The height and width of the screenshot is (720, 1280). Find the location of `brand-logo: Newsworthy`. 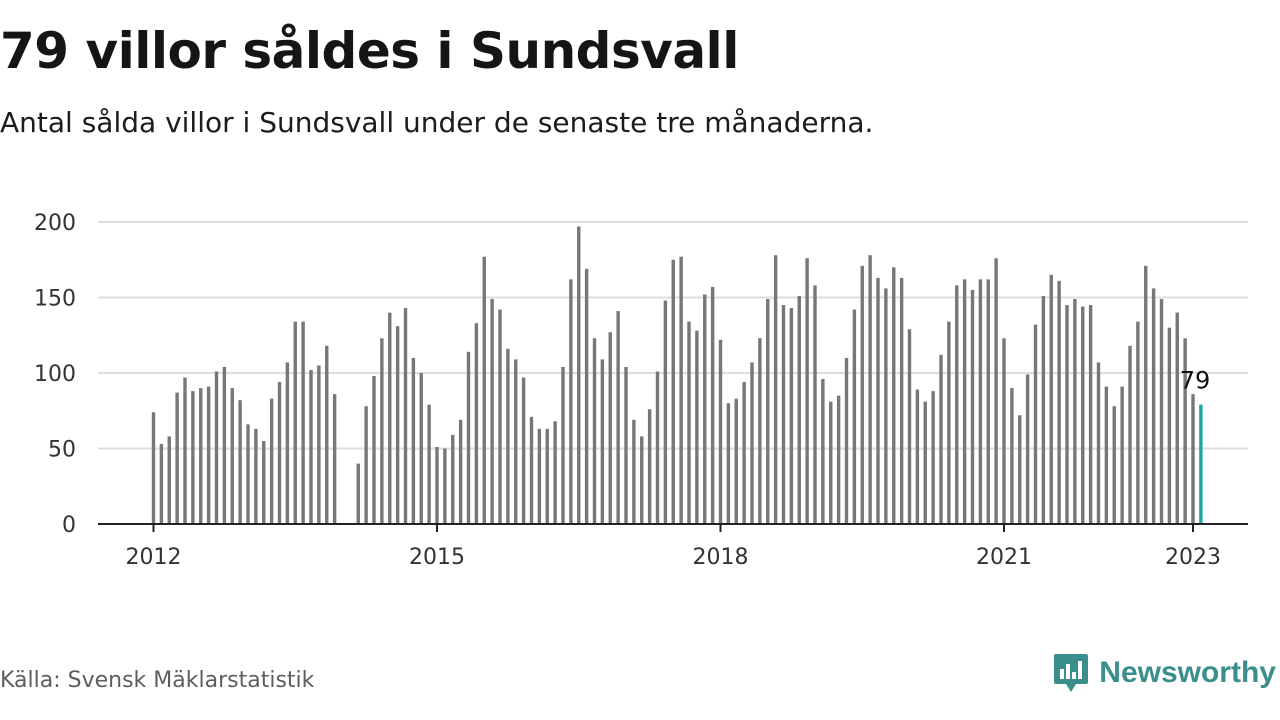

brand-logo: Newsworthy is located at coordinates (1164, 673).